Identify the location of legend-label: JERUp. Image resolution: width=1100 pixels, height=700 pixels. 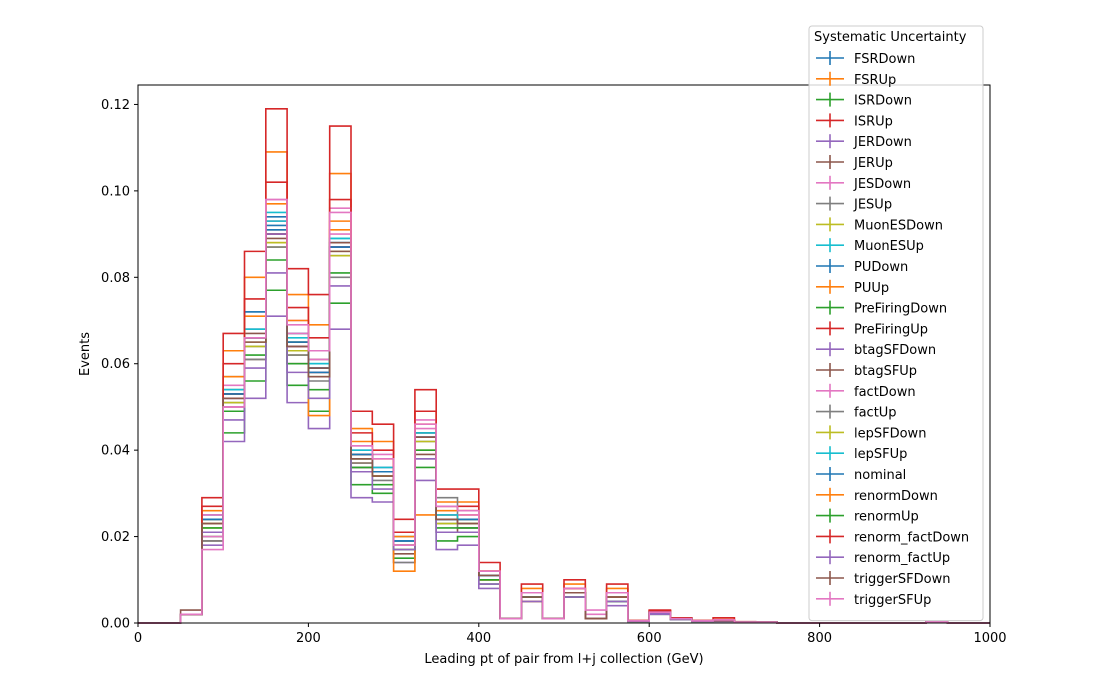
(873, 163).